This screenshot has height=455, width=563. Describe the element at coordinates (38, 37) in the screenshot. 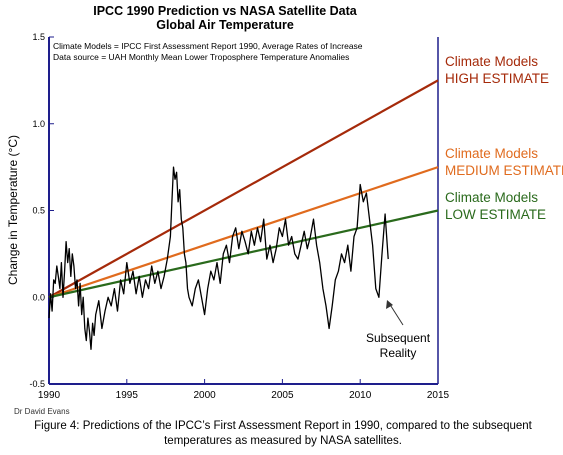

I see `y-tick-label: 1.5` at that location.